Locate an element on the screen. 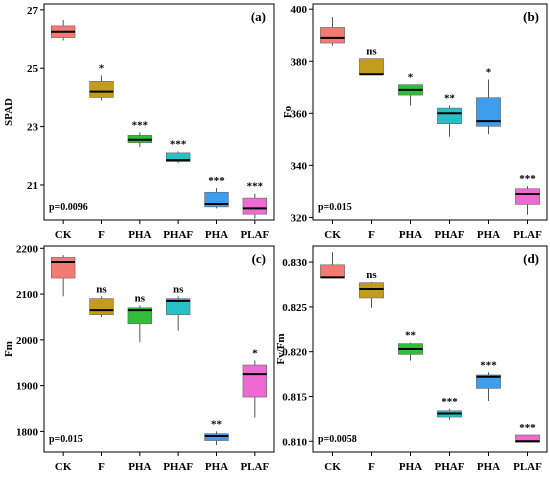  p-value-label: p=0.0096 is located at coordinates (68, 207).